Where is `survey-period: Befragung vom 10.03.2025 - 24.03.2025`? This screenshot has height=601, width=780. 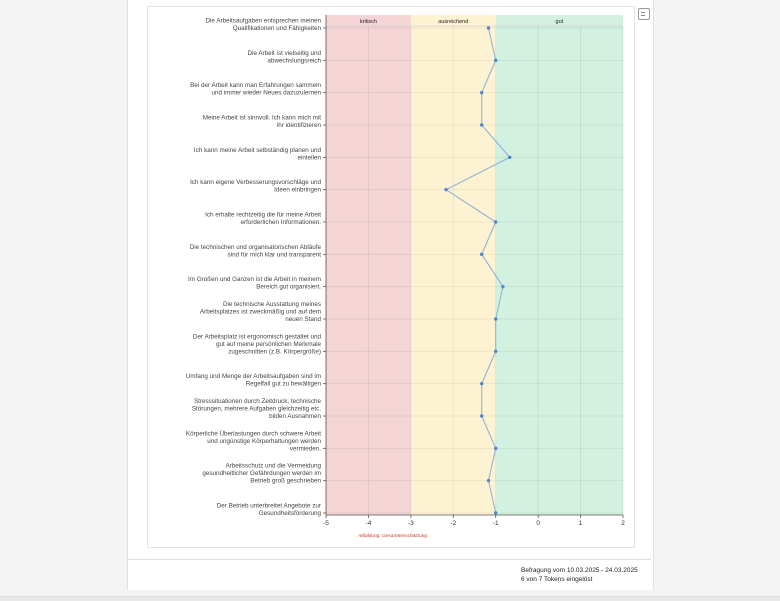
survey-period: Befragung vom 10.03.2025 - 24.03.2025 is located at coordinates (579, 570).